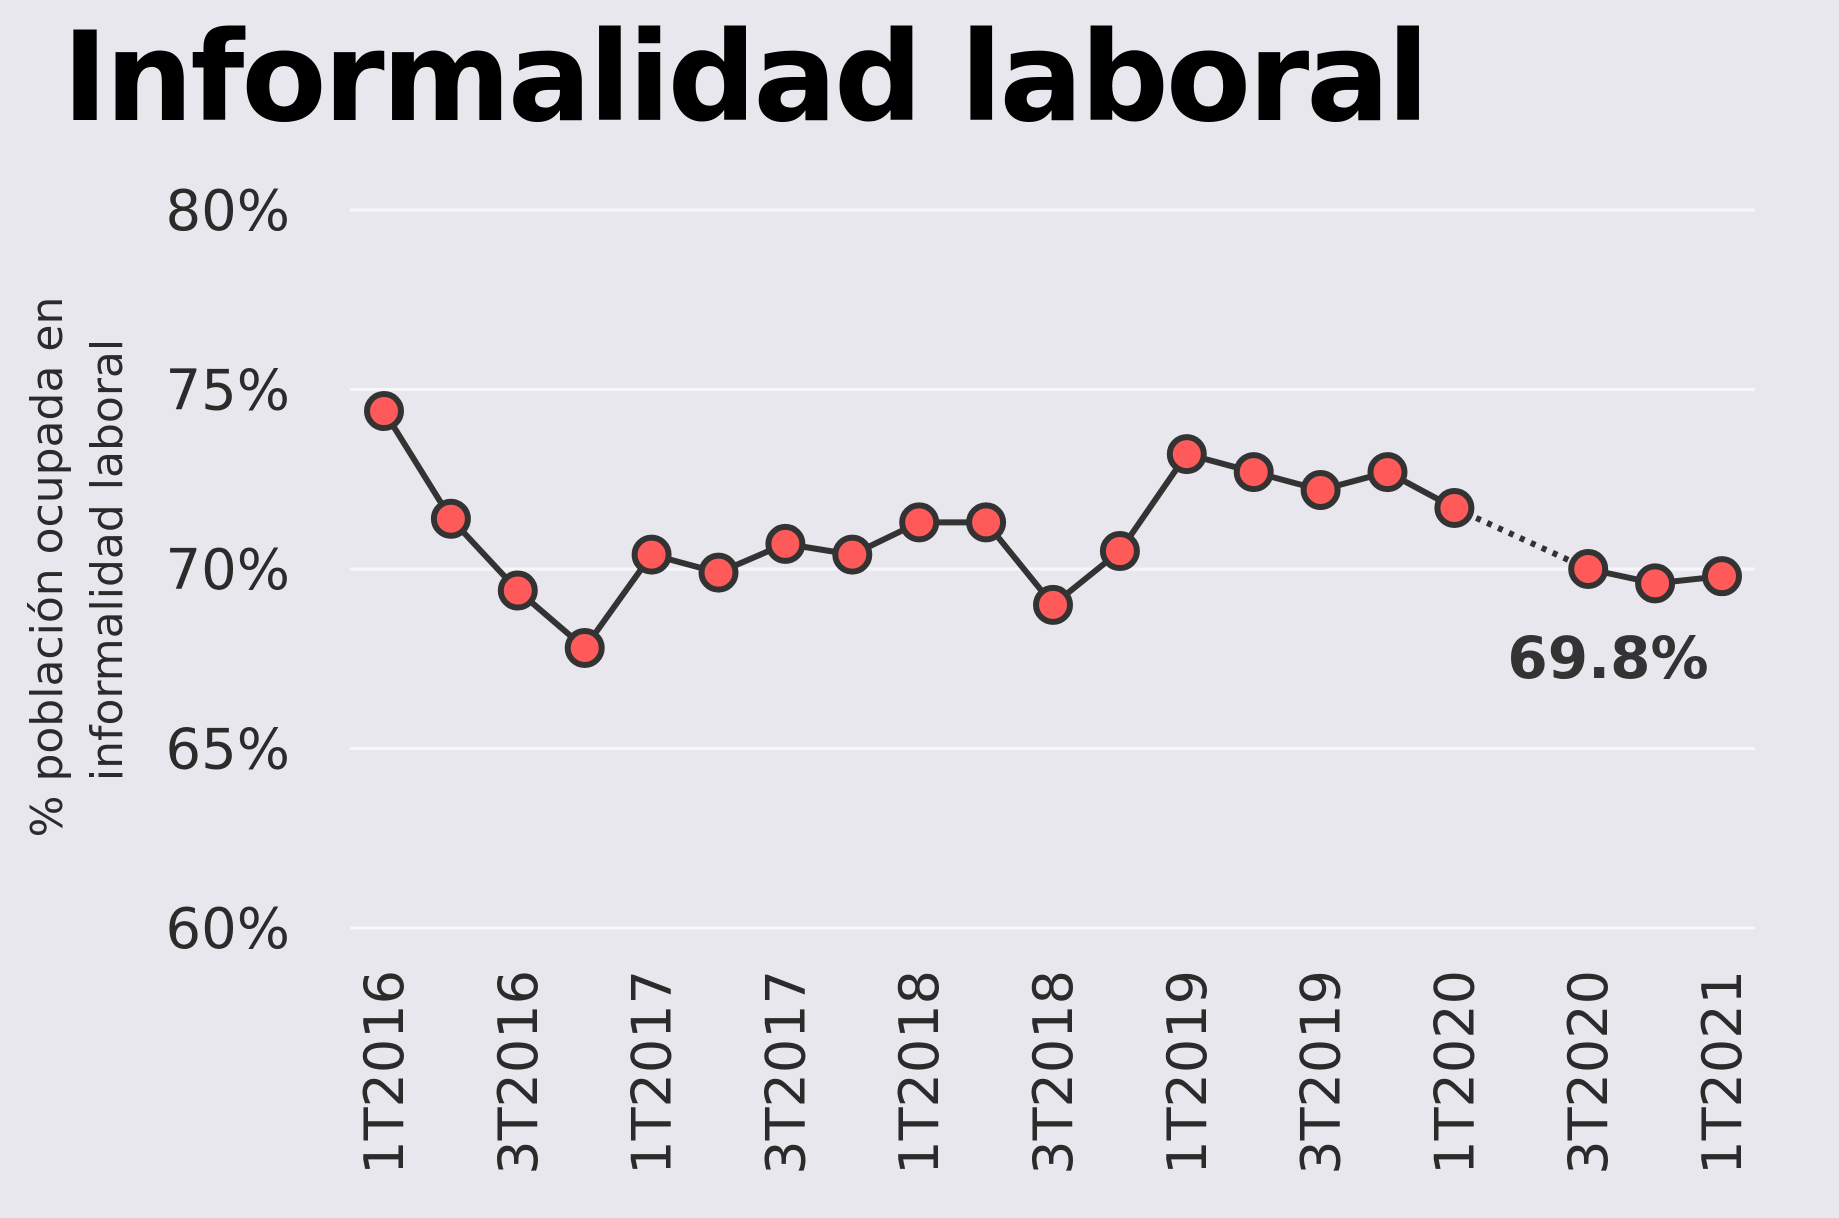 The image size is (1839, 1218). Describe the element at coordinates (1722, 1072) in the screenshot. I see `x-tick-label: 1T2021` at that location.